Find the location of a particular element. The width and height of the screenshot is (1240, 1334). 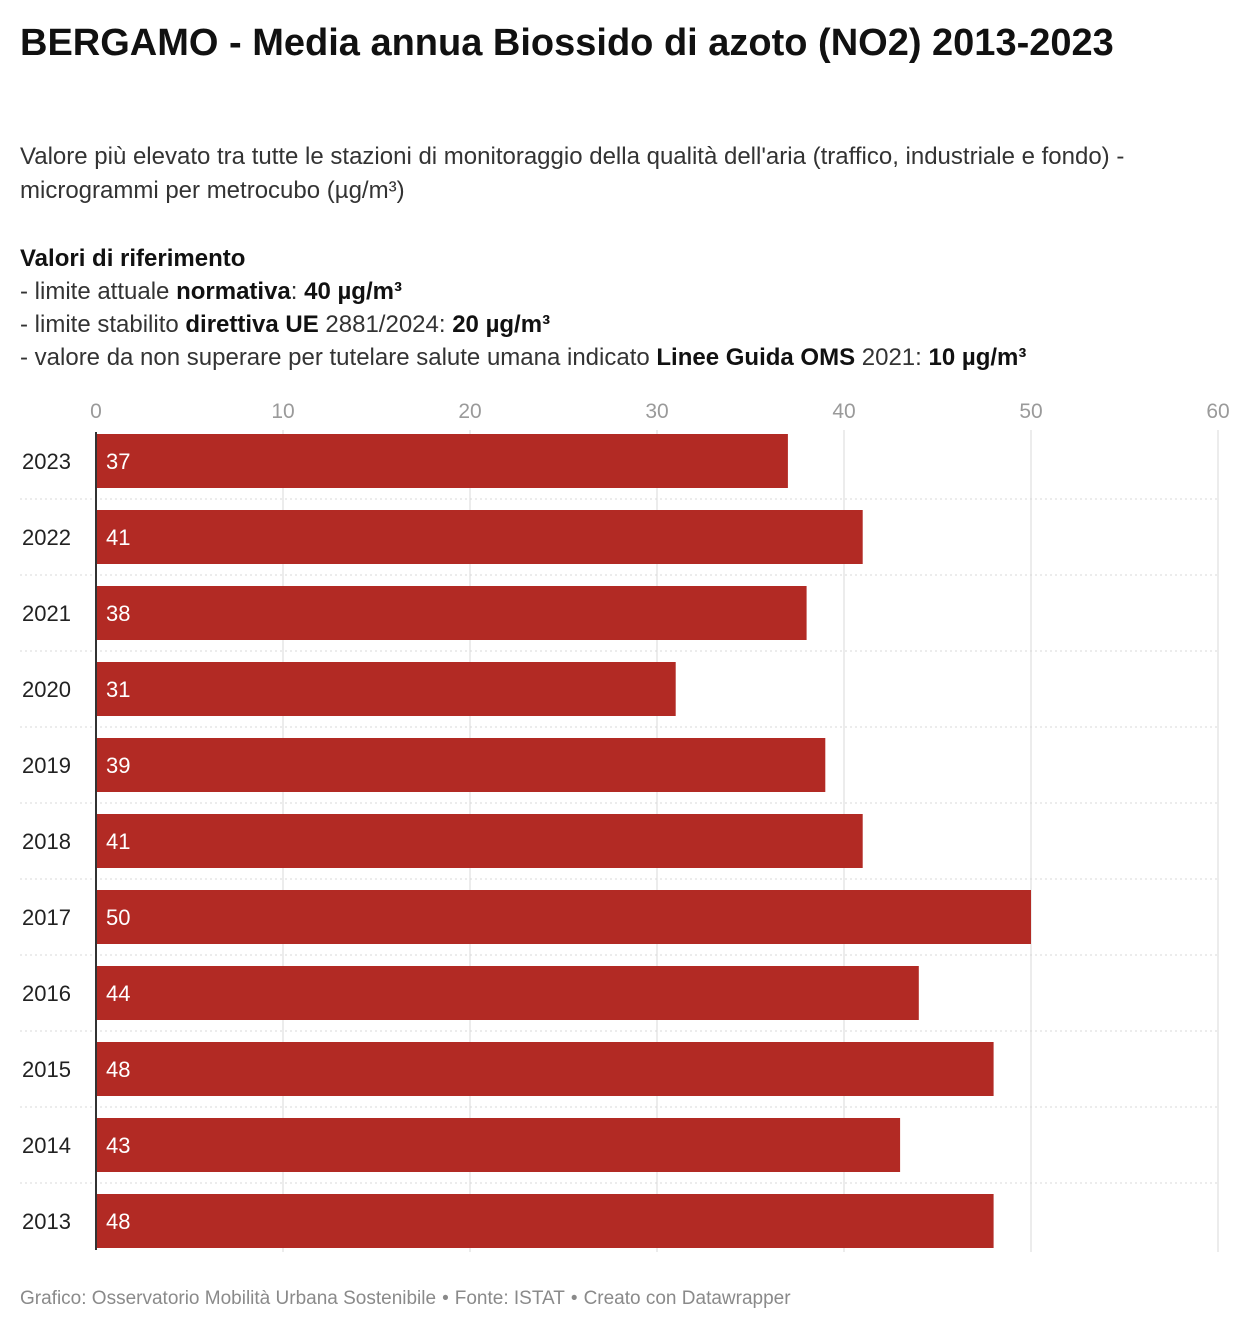

reference-heading: Valori di riferimento is located at coordinates (133, 258).